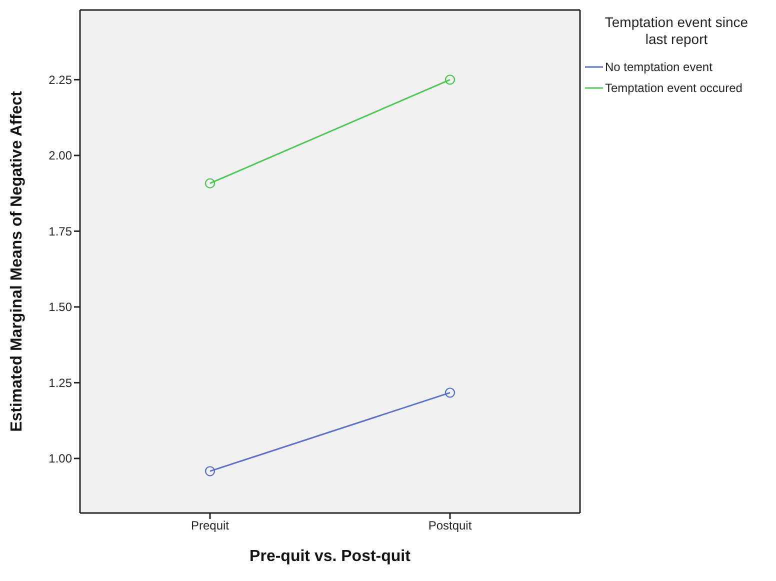  Describe the element at coordinates (60, 231) in the screenshot. I see `y-tick-label: 1.75` at that location.